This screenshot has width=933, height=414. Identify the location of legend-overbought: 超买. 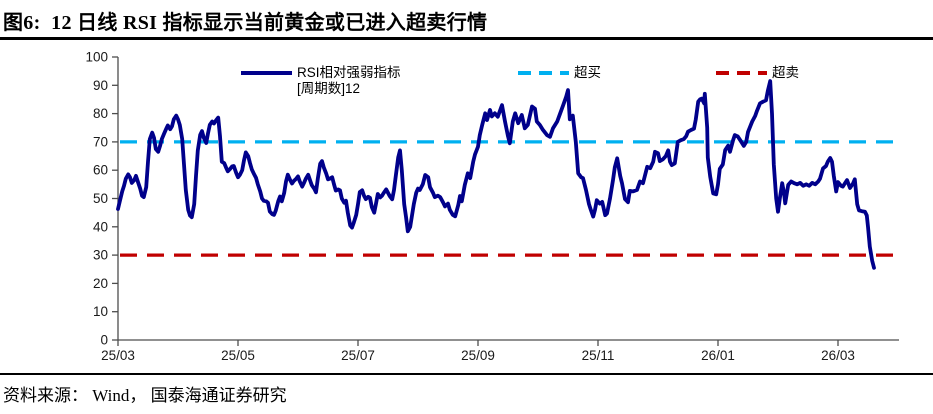
(559, 72).